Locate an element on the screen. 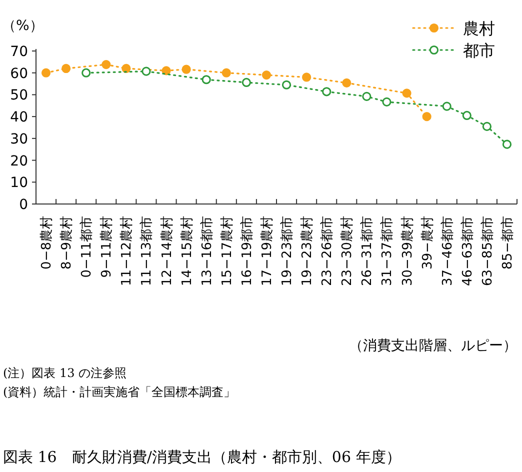 The image size is (522, 472). x-tick-label: 30−39農村 is located at coordinates (408, 251).